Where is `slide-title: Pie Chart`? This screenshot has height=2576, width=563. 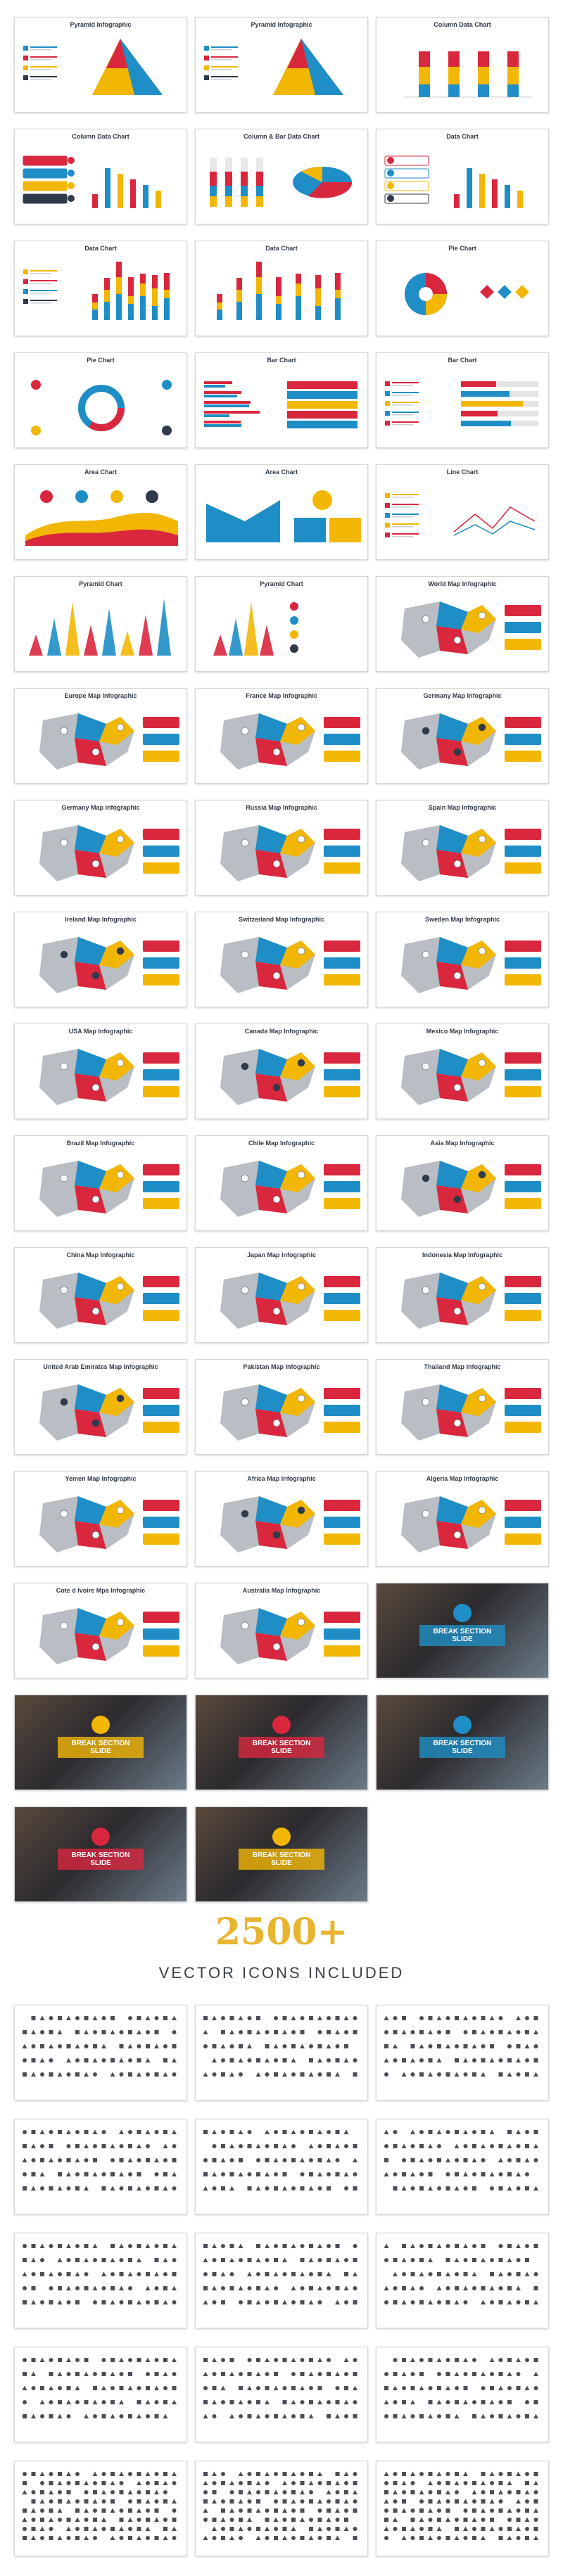
slide-title: Pie Chart is located at coordinates (101, 360).